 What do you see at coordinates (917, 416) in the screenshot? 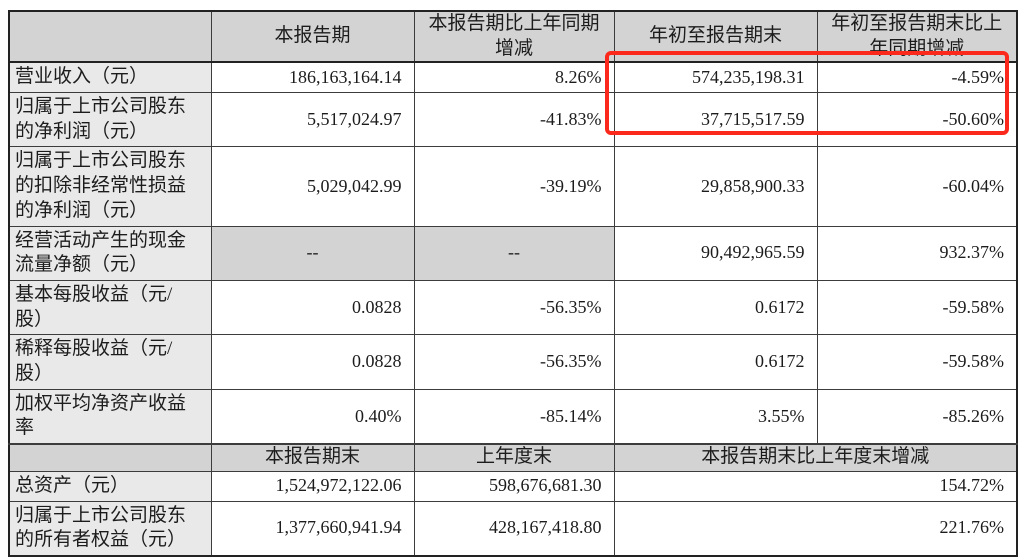
I see `cell-ytd-yoy: -85.26%` at bounding box center [917, 416].